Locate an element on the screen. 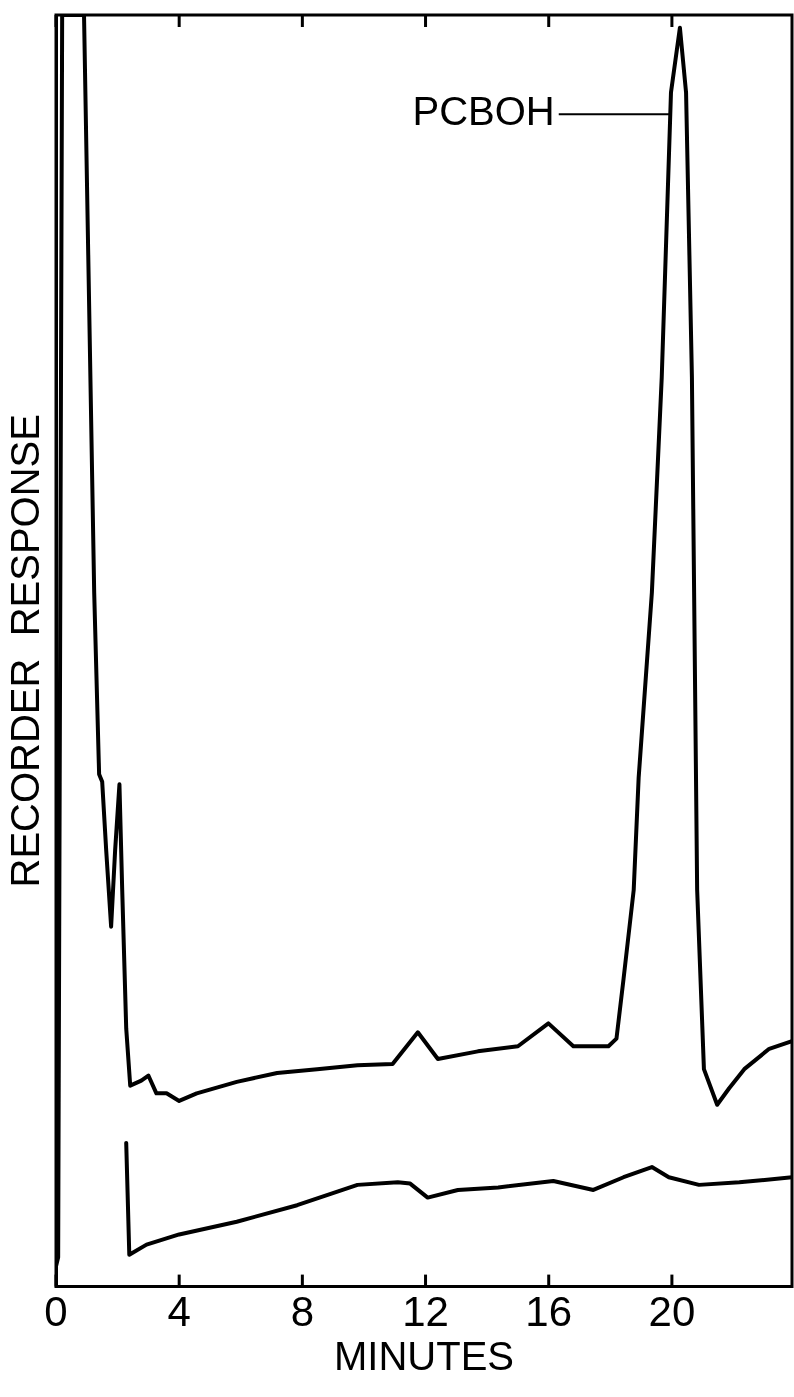 Image resolution: width=794 pixels, height=1397 pixels. y-axis-title: RECORDER RESPONSE is located at coordinates (25, 651).